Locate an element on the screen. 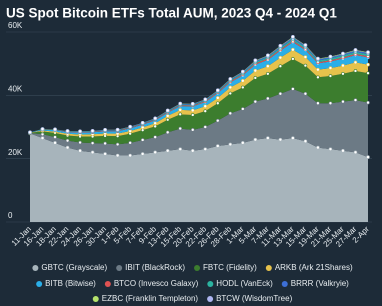  legend-item: FBTC (Fidelity) is located at coordinates (225, 267).